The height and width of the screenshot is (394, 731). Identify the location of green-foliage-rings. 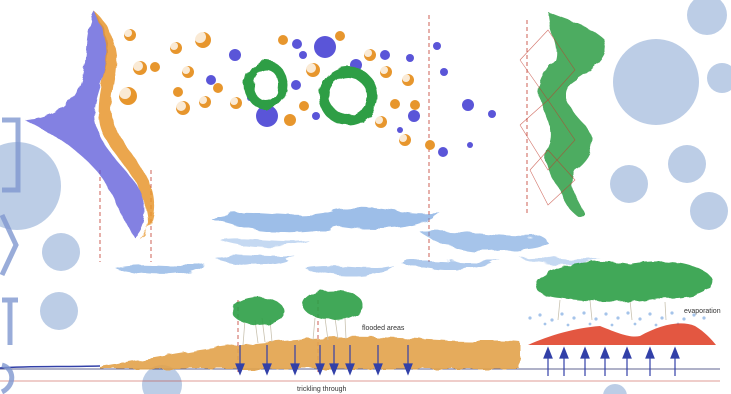
(311, 93).